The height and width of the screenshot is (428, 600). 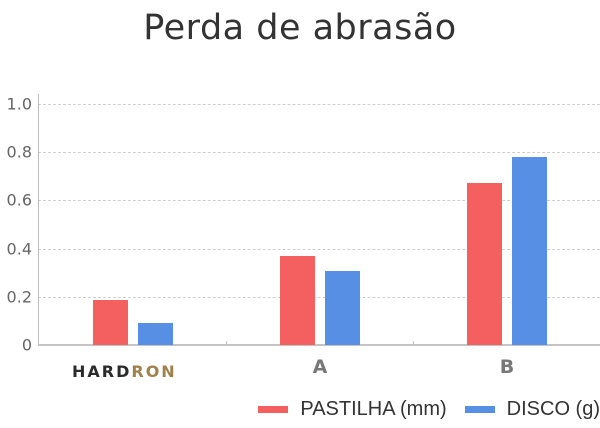 I want to click on x-label-b: B, so click(x=507, y=367).